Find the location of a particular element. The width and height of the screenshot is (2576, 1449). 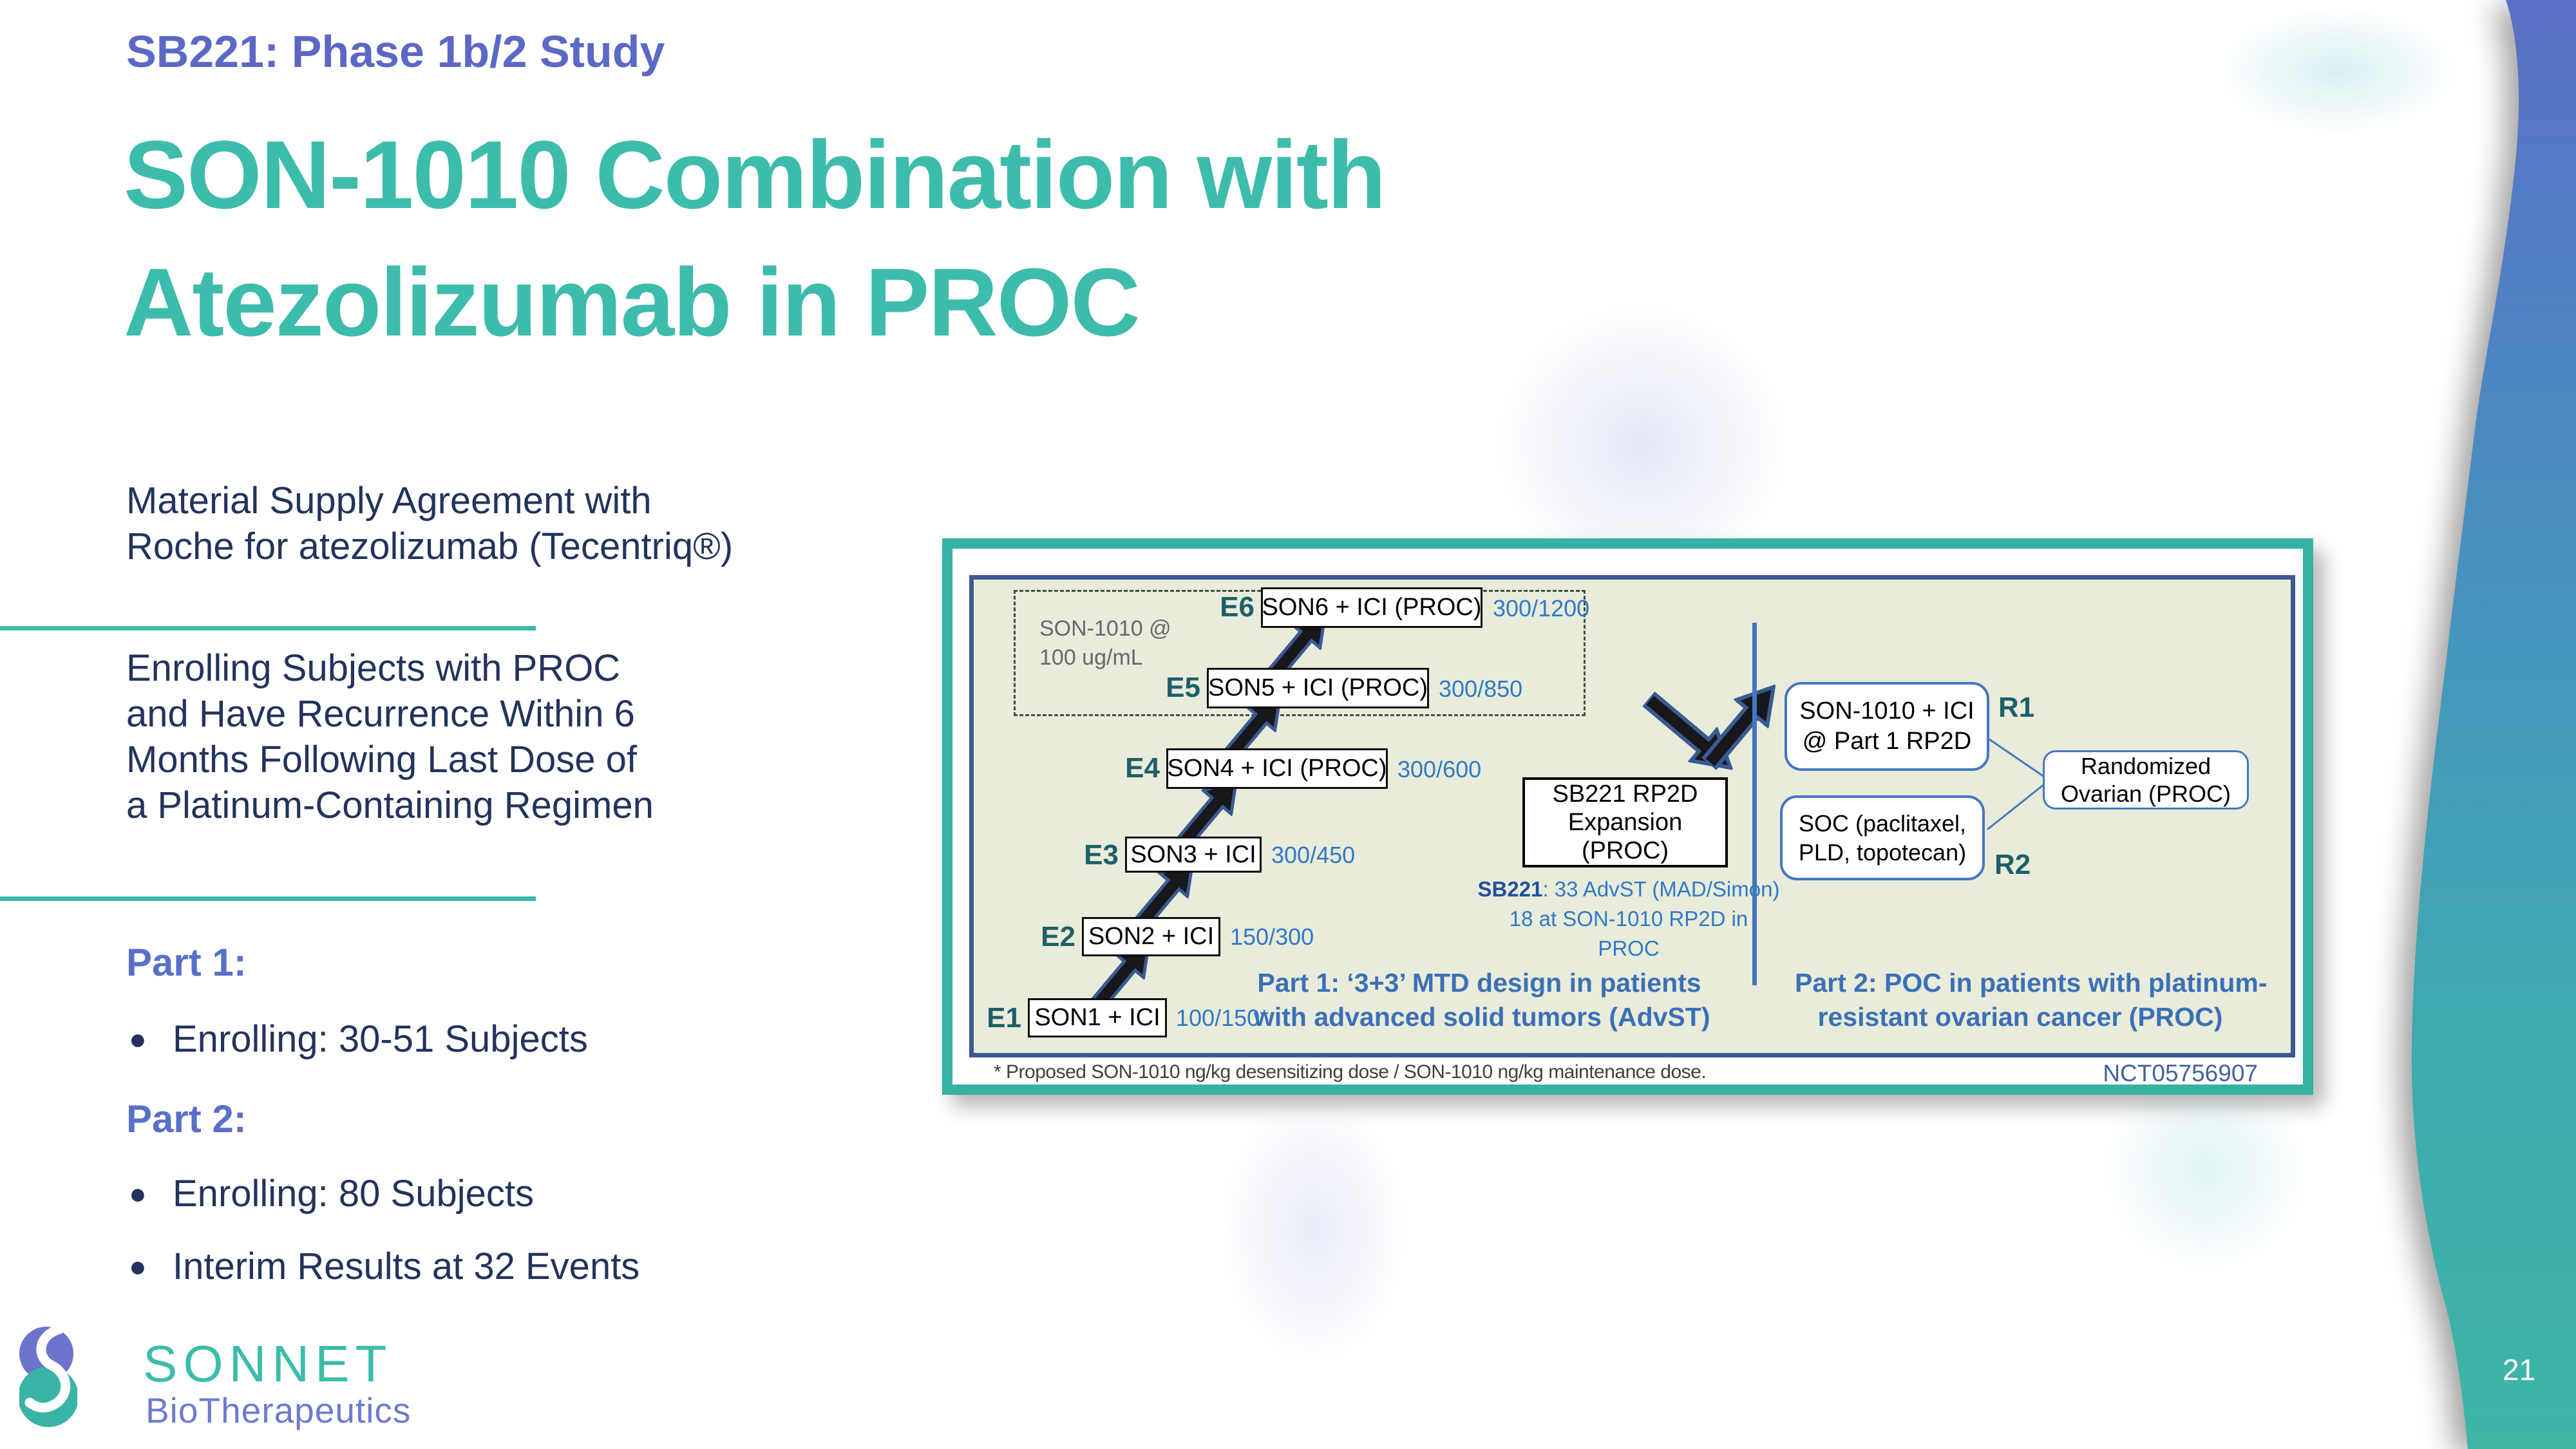

part2-heading: Part 2: is located at coordinates (186, 1119).